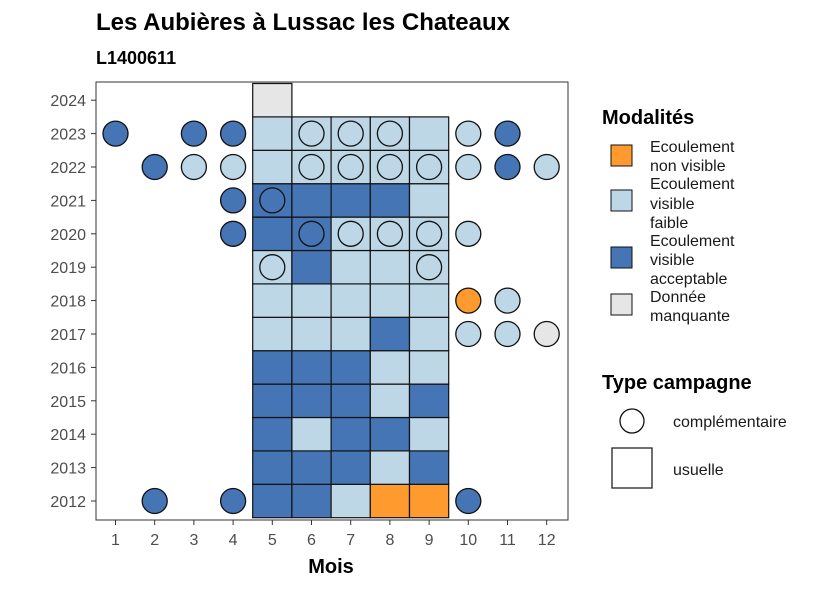 The height and width of the screenshot is (590, 826). Describe the element at coordinates (669, 223) in the screenshot. I see `legend-label-vf: faible` at that location.